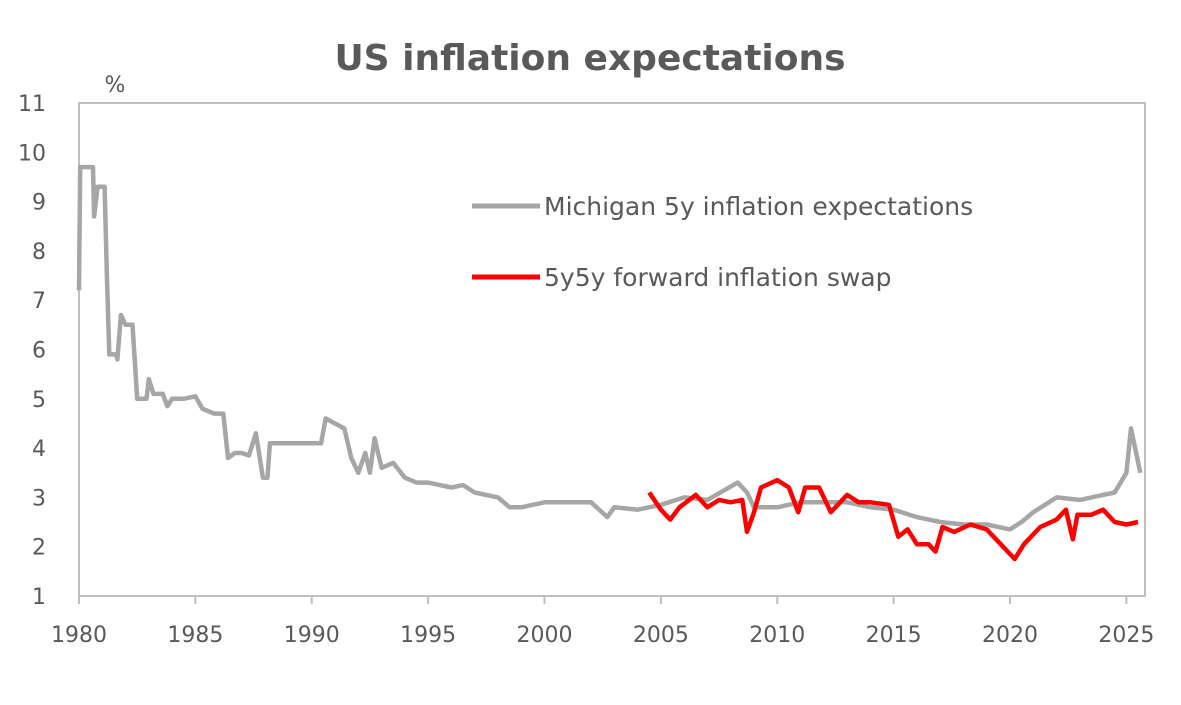 Image resolution: width=1181 pixels, height=705 pixels. I want to click on series-line-swap, so click(893, 519).